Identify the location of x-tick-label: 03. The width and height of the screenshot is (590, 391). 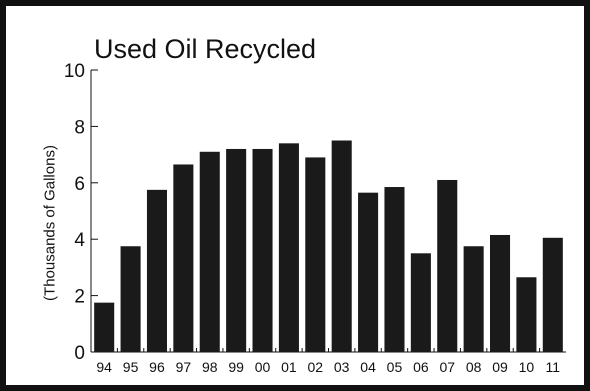
(342, 367).